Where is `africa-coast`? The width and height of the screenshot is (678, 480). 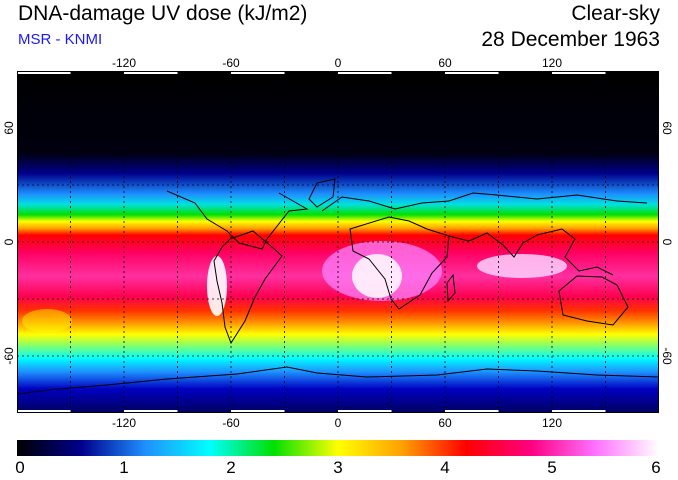
africa-coast is located at coordinates (399, 263).